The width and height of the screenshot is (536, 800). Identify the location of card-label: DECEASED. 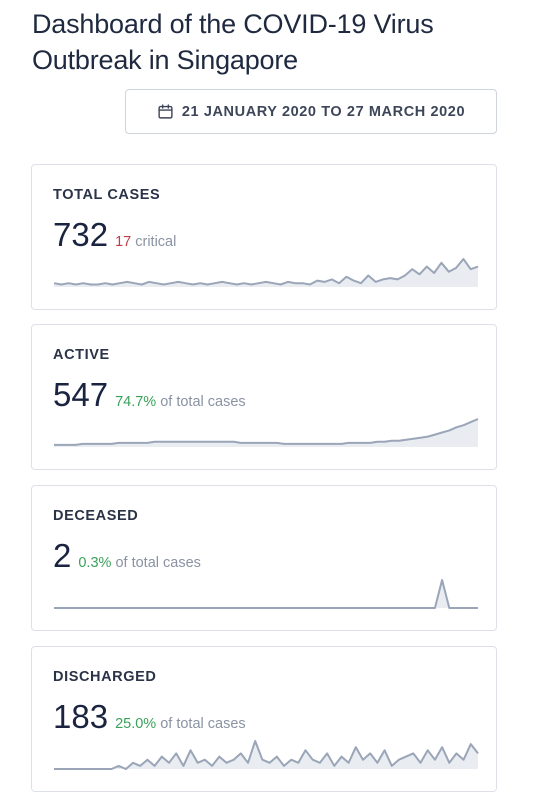
(96, 516).